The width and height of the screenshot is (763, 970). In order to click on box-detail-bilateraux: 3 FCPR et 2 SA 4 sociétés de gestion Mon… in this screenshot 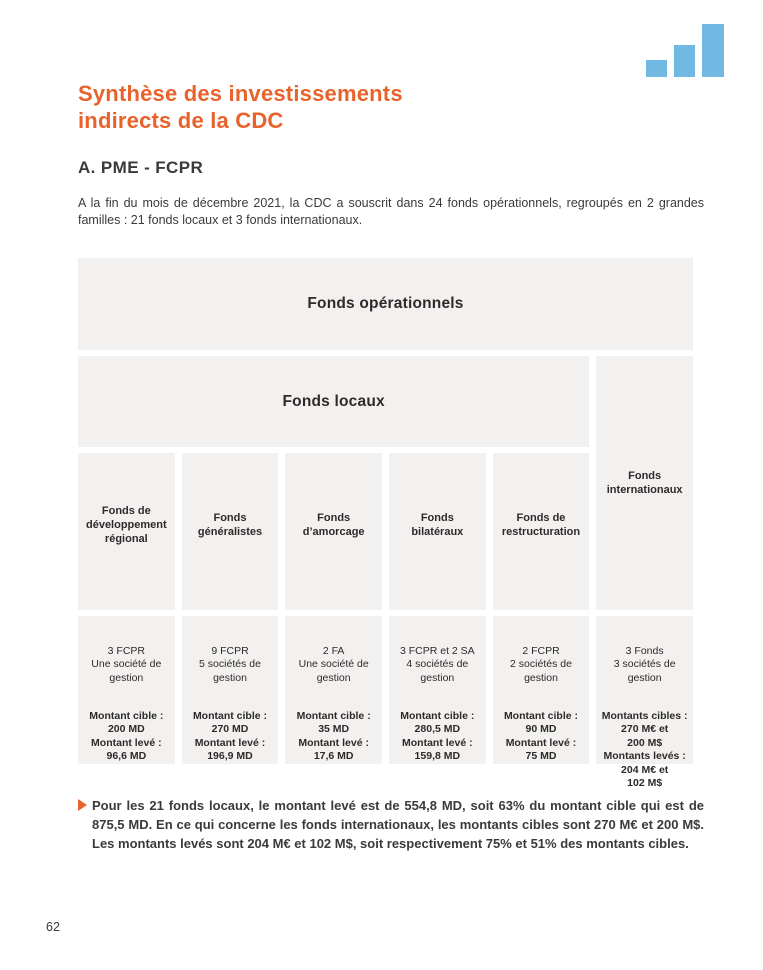, I will do `click(437, 690)`.